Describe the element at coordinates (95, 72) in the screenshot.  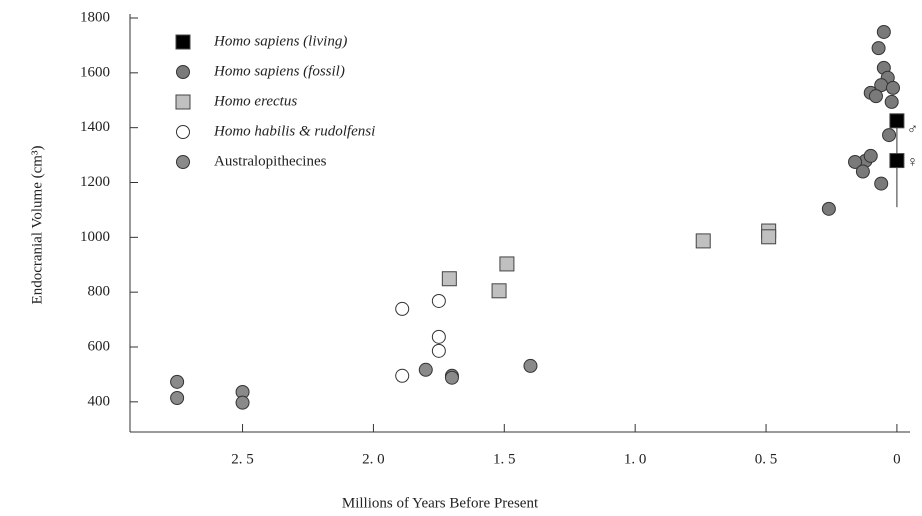
I see `y-tick-label: 1600` at that location.